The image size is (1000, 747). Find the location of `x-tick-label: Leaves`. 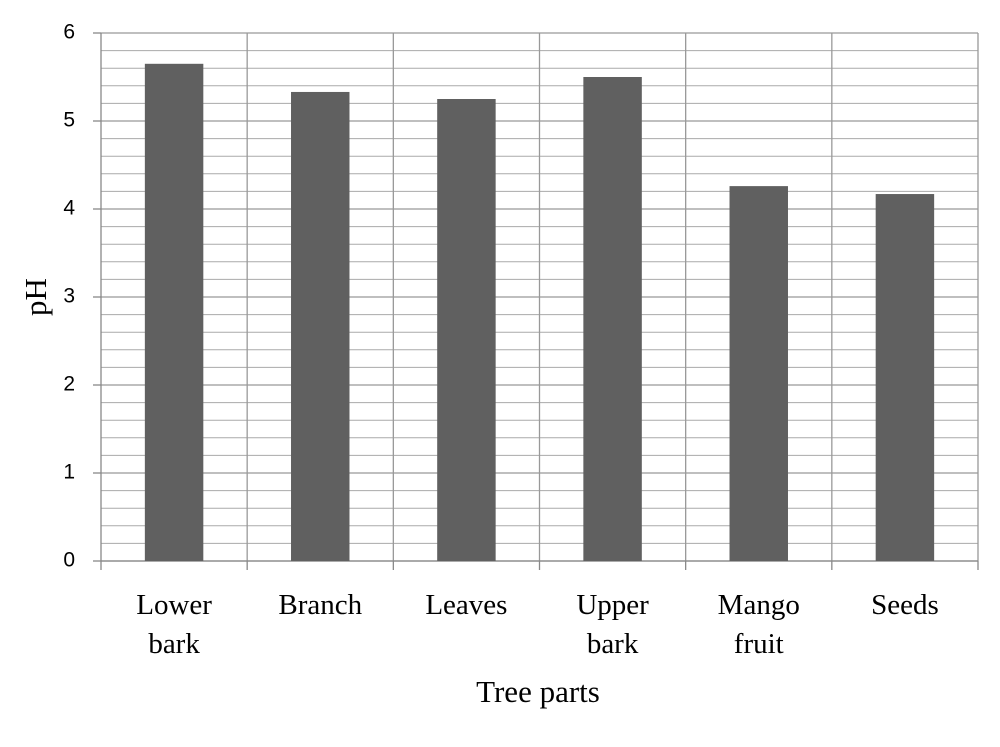

x-tick-label: Leaves is located at coordinates (466, 605).